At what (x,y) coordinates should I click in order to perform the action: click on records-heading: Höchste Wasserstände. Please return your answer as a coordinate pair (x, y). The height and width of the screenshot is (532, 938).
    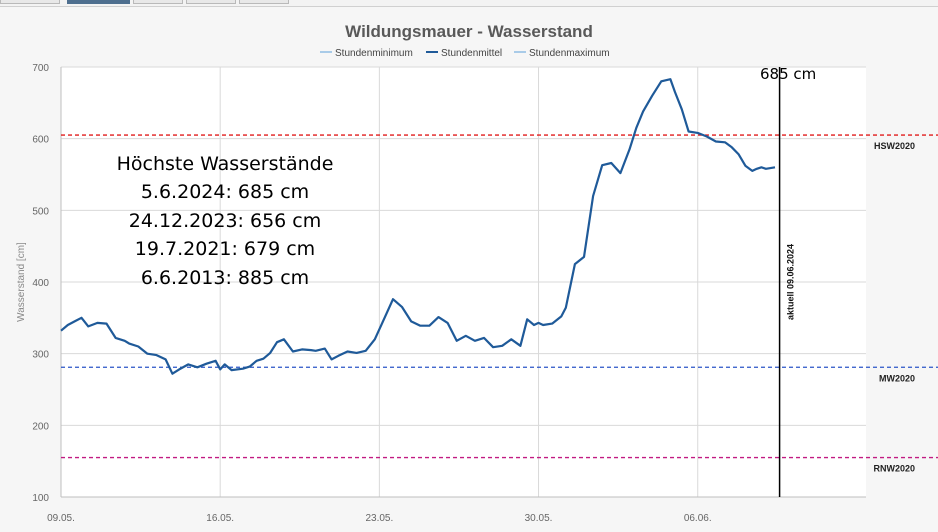
    Looking at the image, I should click on (225, 164).